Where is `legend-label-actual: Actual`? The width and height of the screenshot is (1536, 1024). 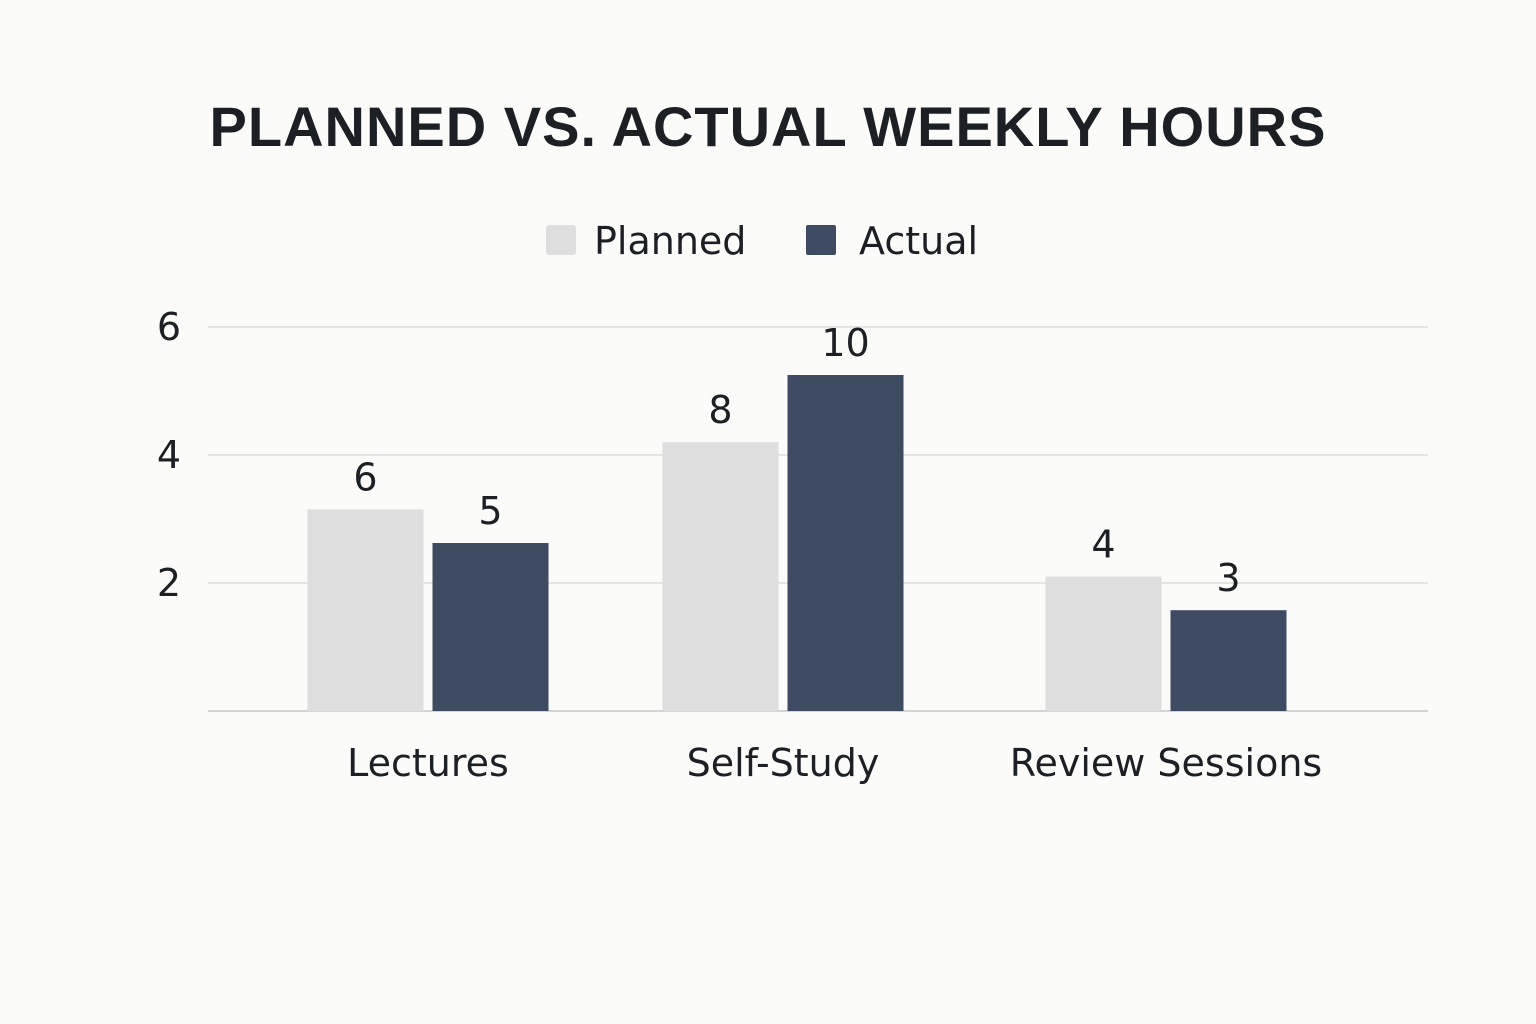 legend-label-actual: Actual is located at coordinates (918, 241).